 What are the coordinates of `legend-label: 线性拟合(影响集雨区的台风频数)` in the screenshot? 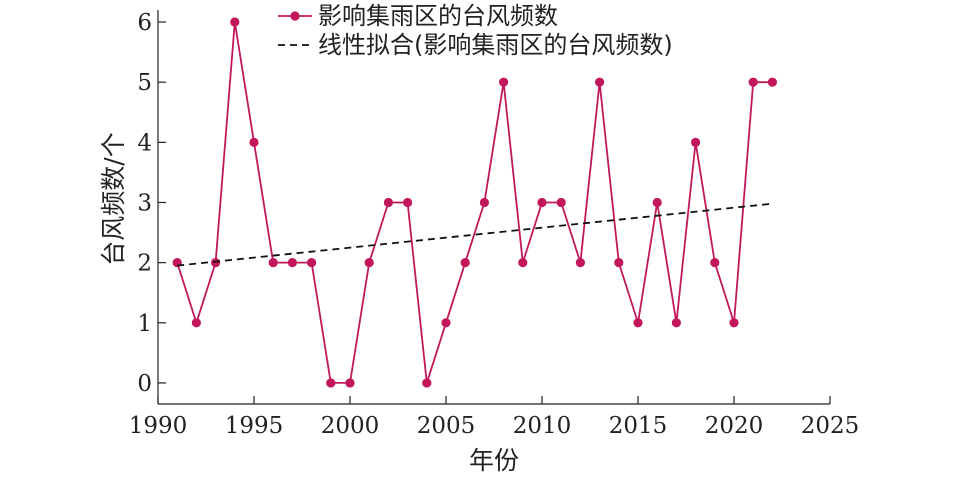 It's located at (495, 45).